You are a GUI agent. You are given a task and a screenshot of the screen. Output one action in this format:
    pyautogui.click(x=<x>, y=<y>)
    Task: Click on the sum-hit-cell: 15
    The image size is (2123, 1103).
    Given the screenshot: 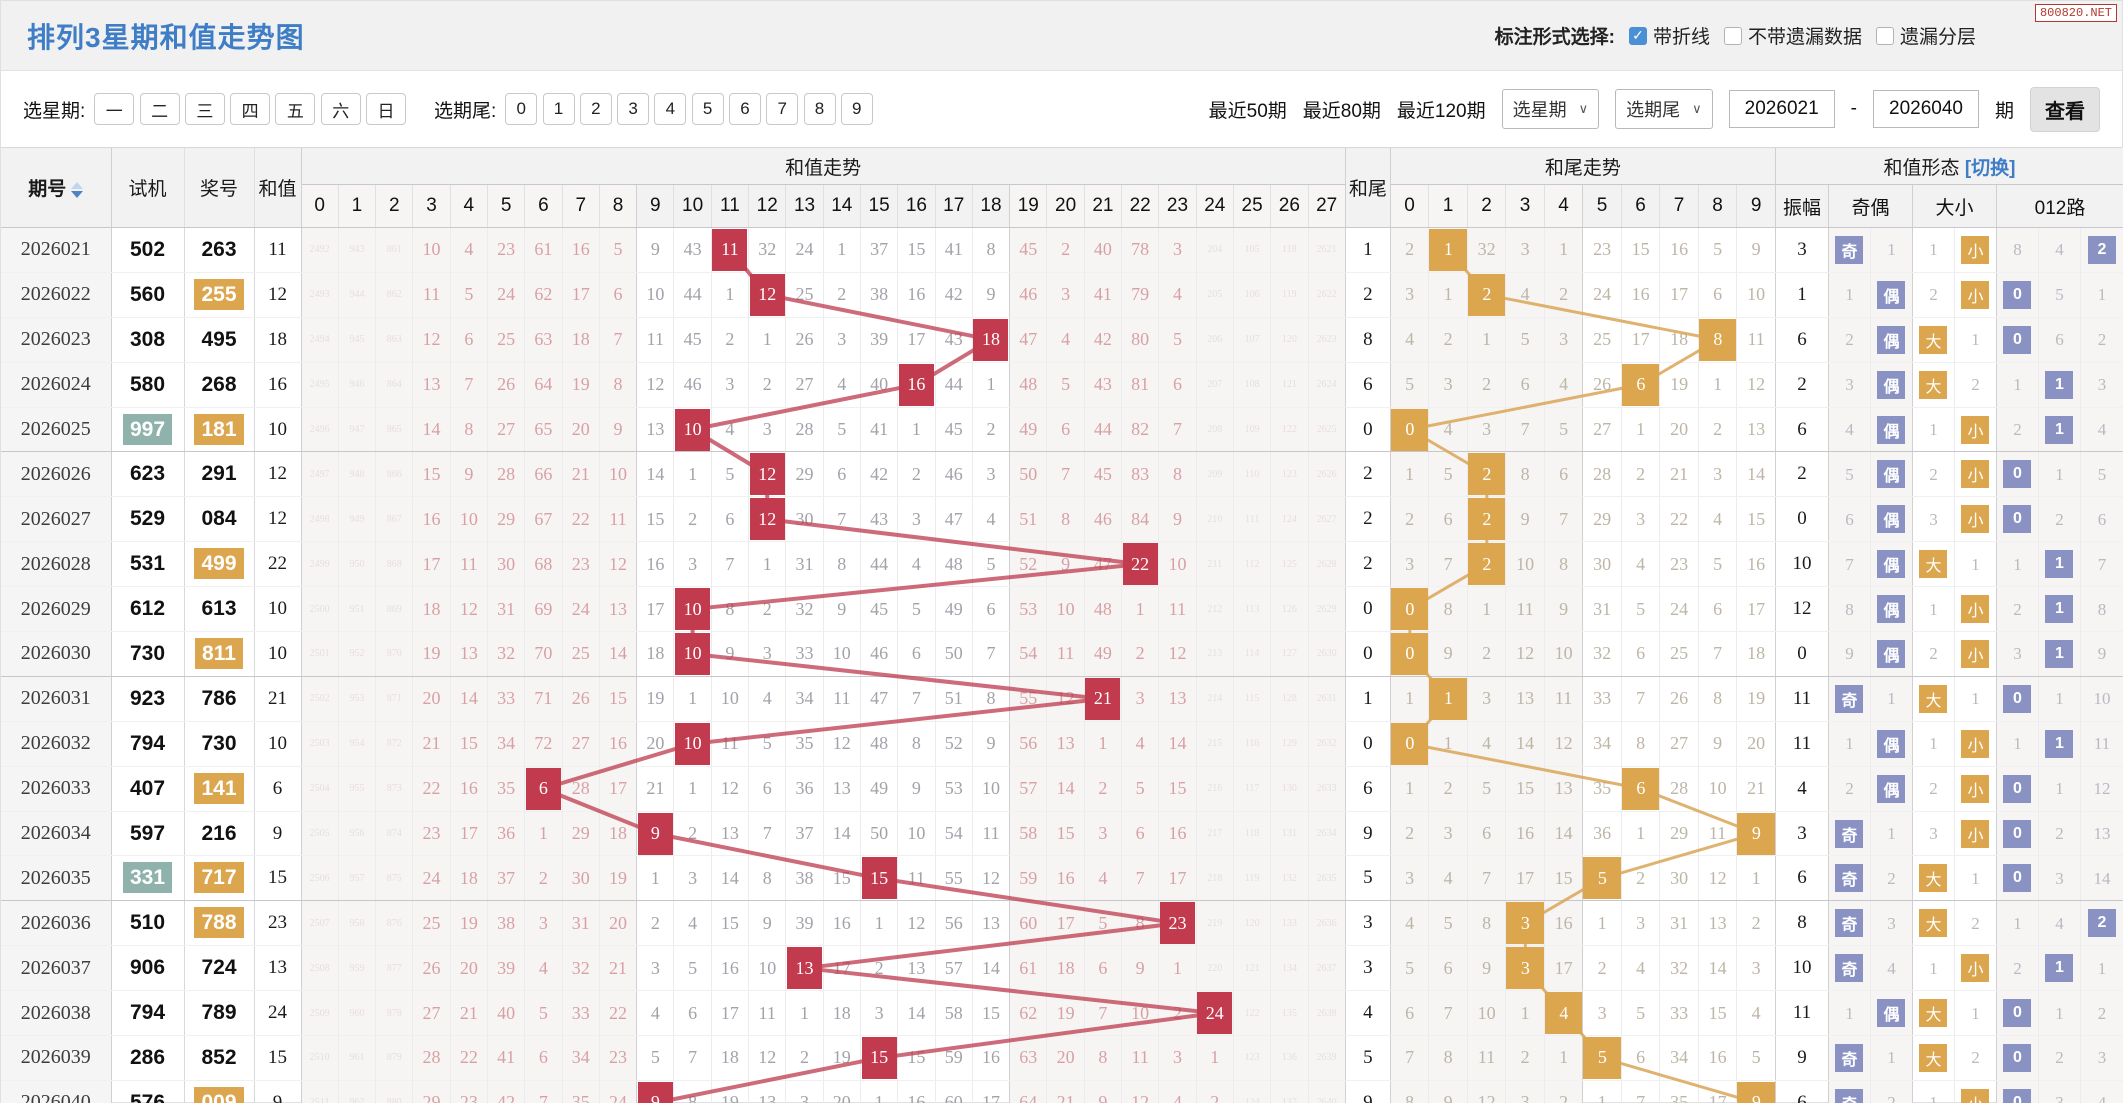 What is the action you would take?
    pyautogui.click(x=879, y=1058)
    